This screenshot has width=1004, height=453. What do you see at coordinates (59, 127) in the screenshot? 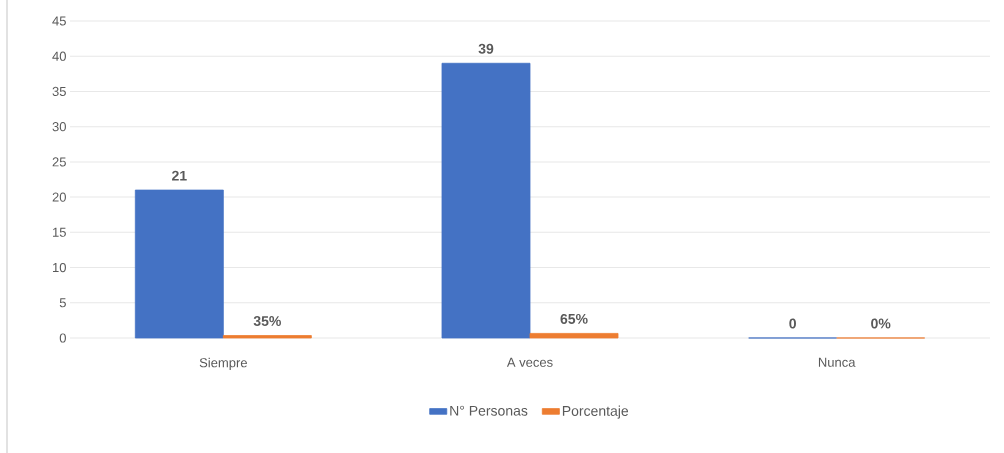
I see `y-tick-label: 30` at bounding box center [59, 127].